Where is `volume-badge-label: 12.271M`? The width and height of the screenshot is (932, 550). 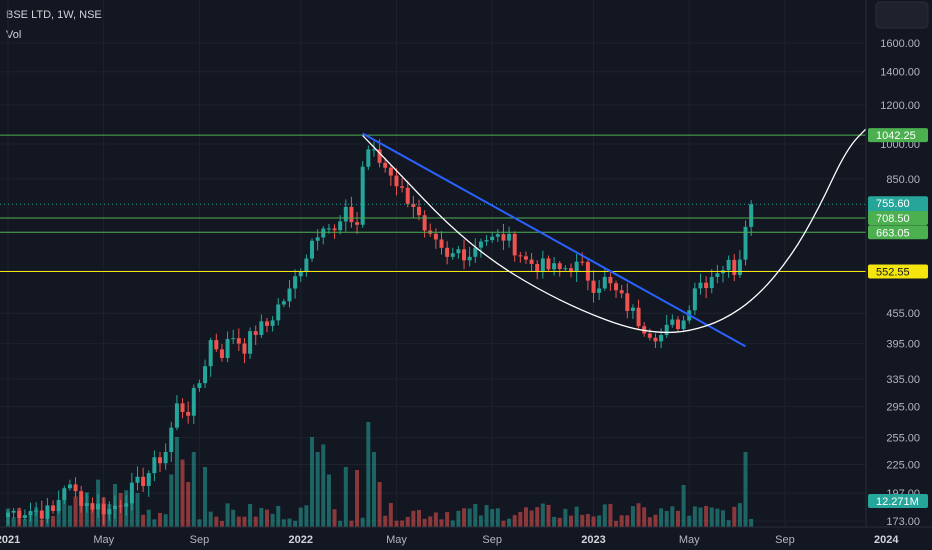
volume-badge-label: 12.271M is located at coordinates (897, 502).